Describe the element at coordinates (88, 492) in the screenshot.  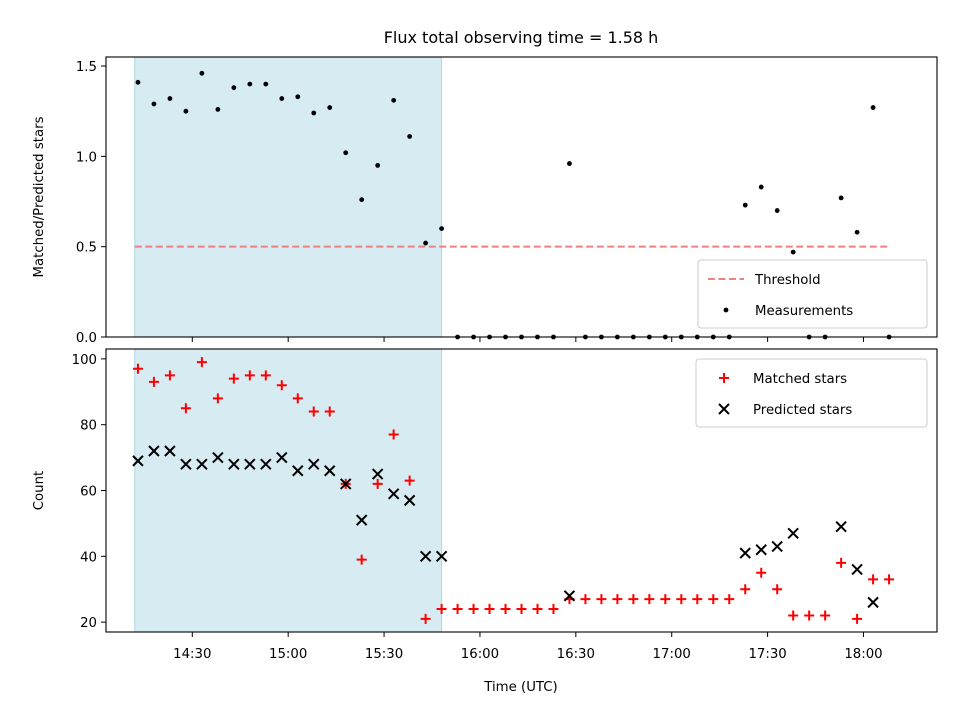
I see `y-tick-label: 60` at that location.